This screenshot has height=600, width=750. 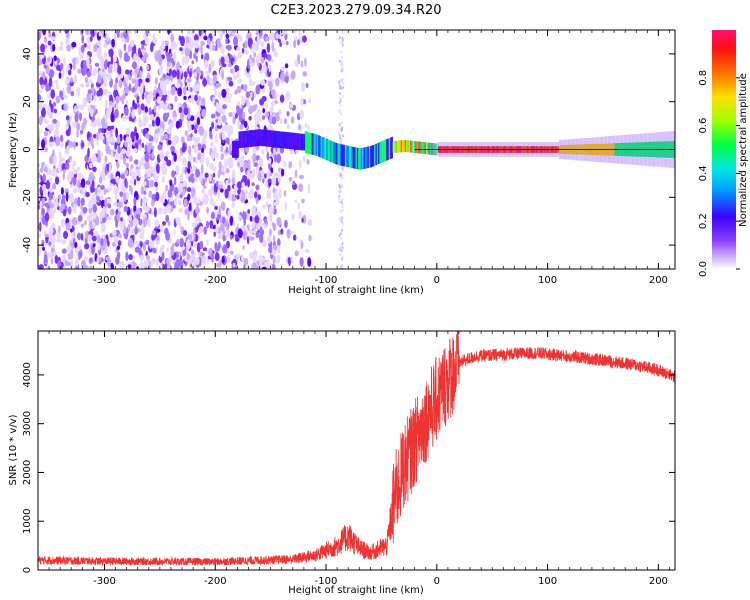 What do you see at coordinates (27, 149) in the screenshot?
I see `y-tick-label: 0` at bounding box center [27, 149].